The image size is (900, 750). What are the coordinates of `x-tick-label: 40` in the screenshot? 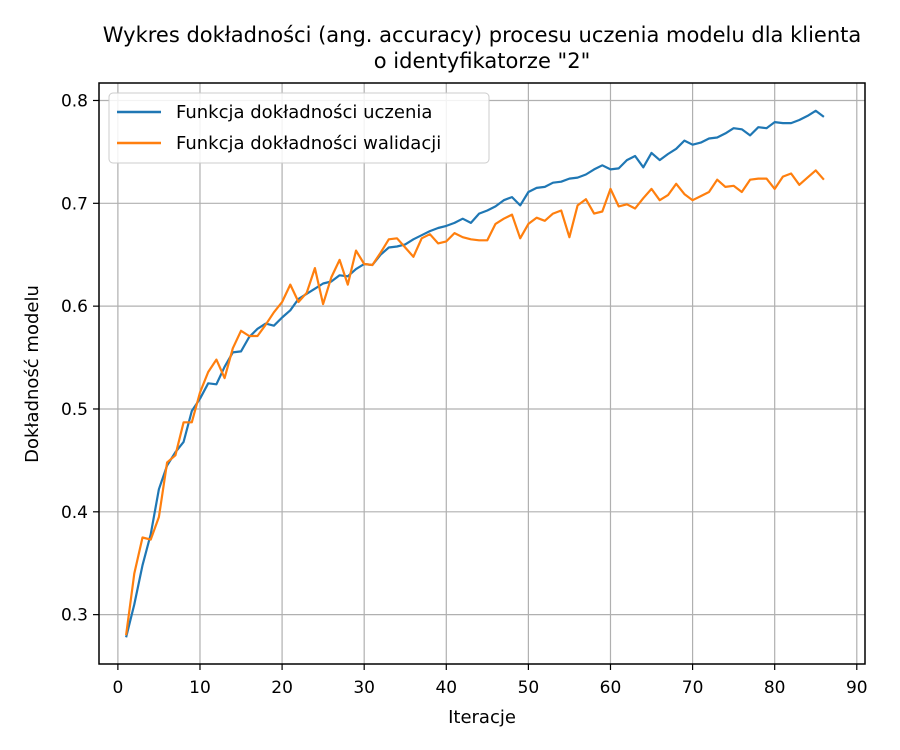 It's located at (446, 688).